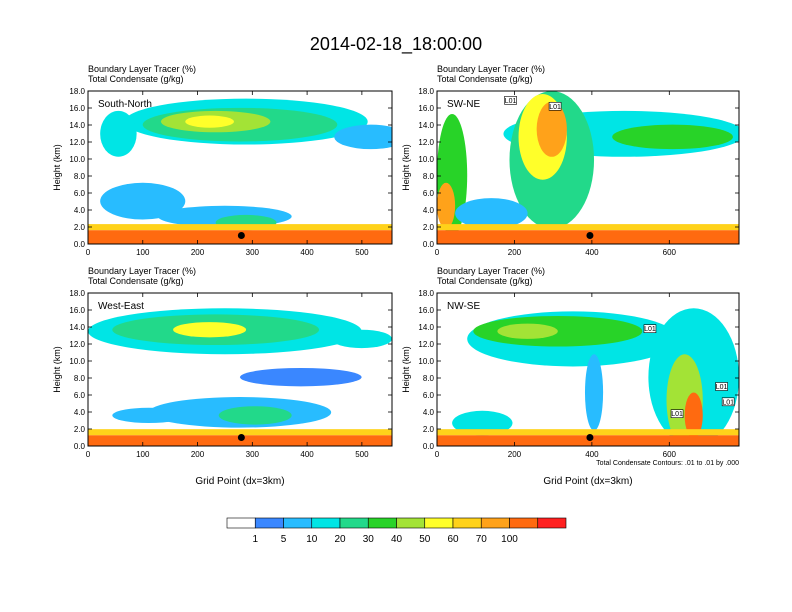 Image resolution: width=792 pixels, height=612 pixels. I want to click on panel-label: NW-SE, so click(463, 306).